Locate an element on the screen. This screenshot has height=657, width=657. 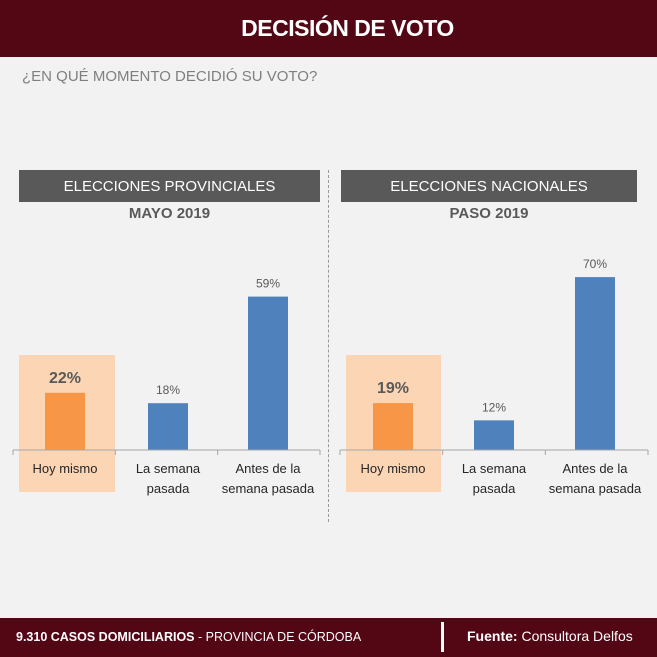
data-label: 59% is located at coordinates (268, 284).